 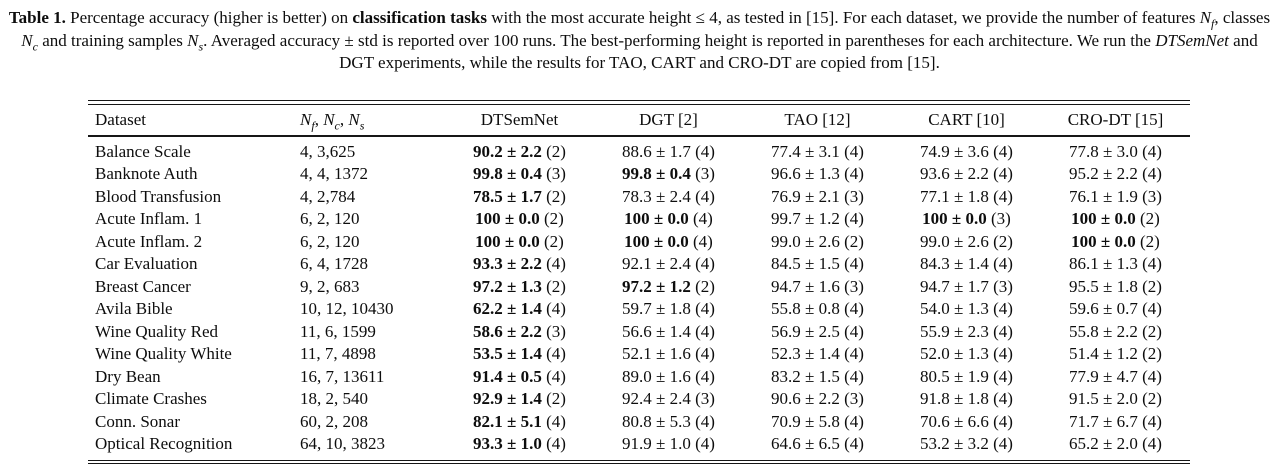 What do you see at coordinates (369, 120) in the screenshot?
I see `col-header-features: Nf, Nc, Ns` at bounding box center [369, 120].